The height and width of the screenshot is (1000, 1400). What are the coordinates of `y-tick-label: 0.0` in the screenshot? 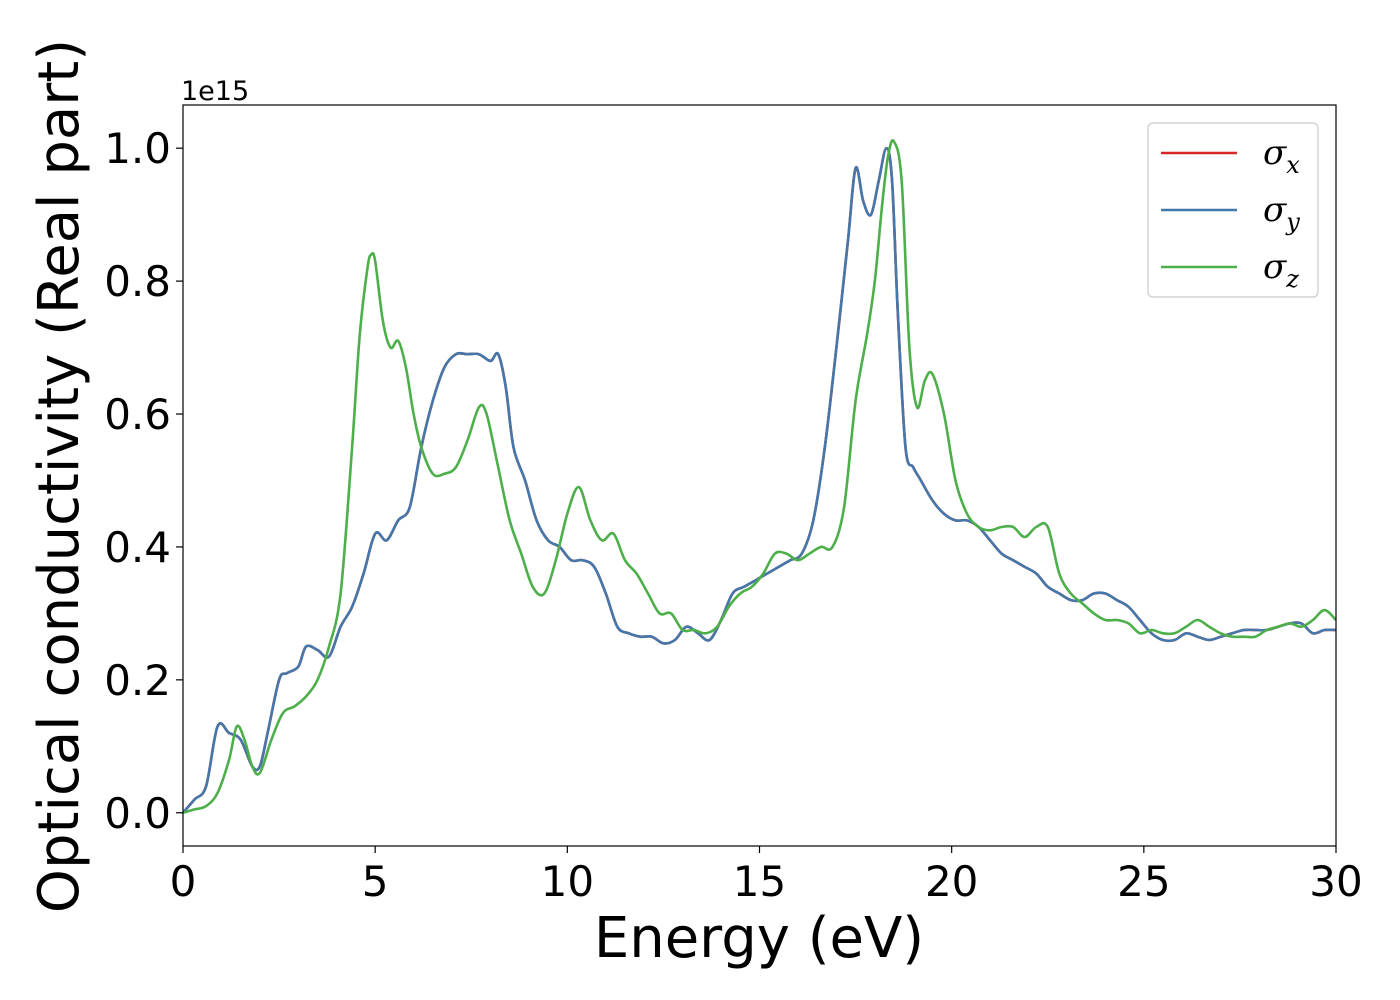 It's located at (137, 813).